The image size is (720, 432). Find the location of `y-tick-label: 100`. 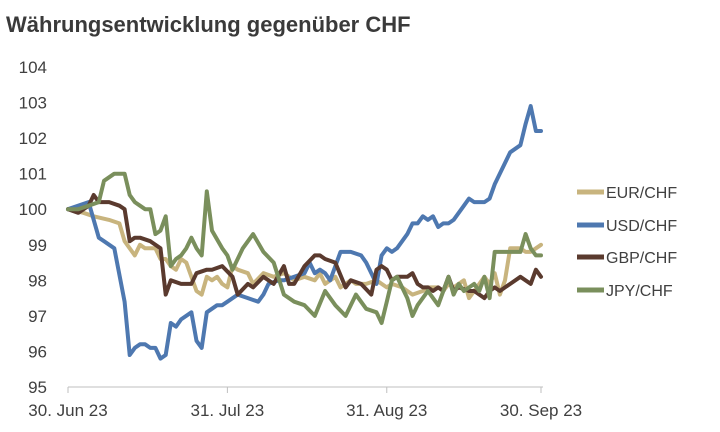

y-tick-label: 100 is located at coordinates (33, 209).